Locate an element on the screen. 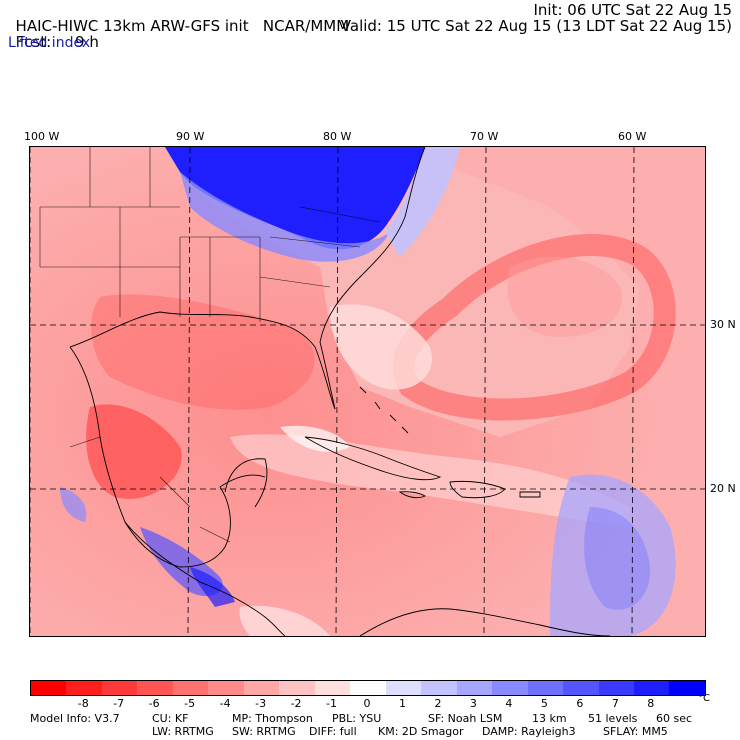 Image resolution: width=740 pixels, height=740 pixels. colorbar-tick-label: 0 is located at coordinates (367, 703).